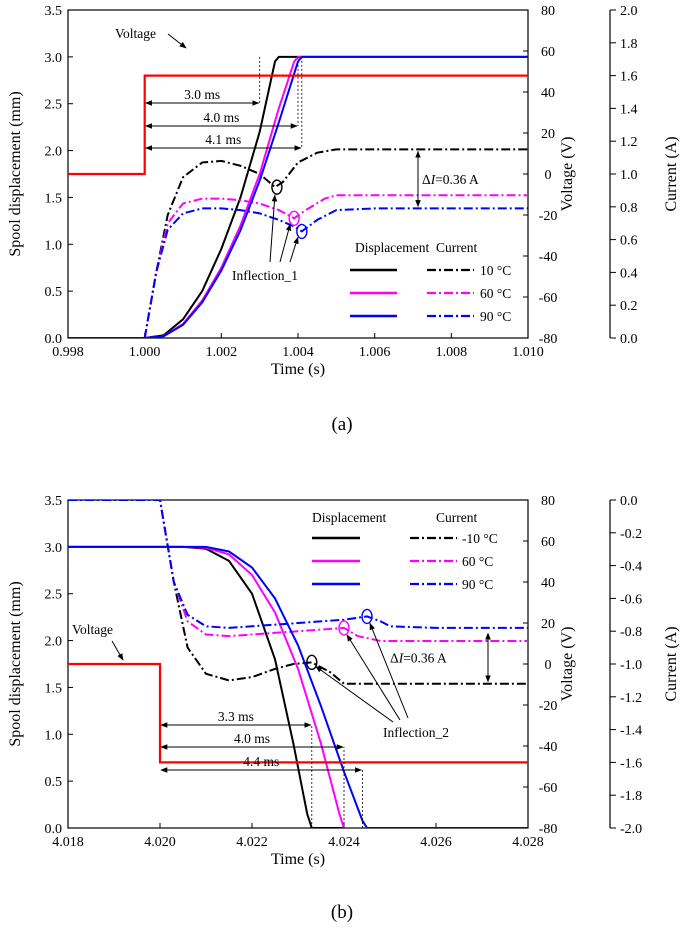  I want to click on y-tick-label: 0.0, so click(54, 829).